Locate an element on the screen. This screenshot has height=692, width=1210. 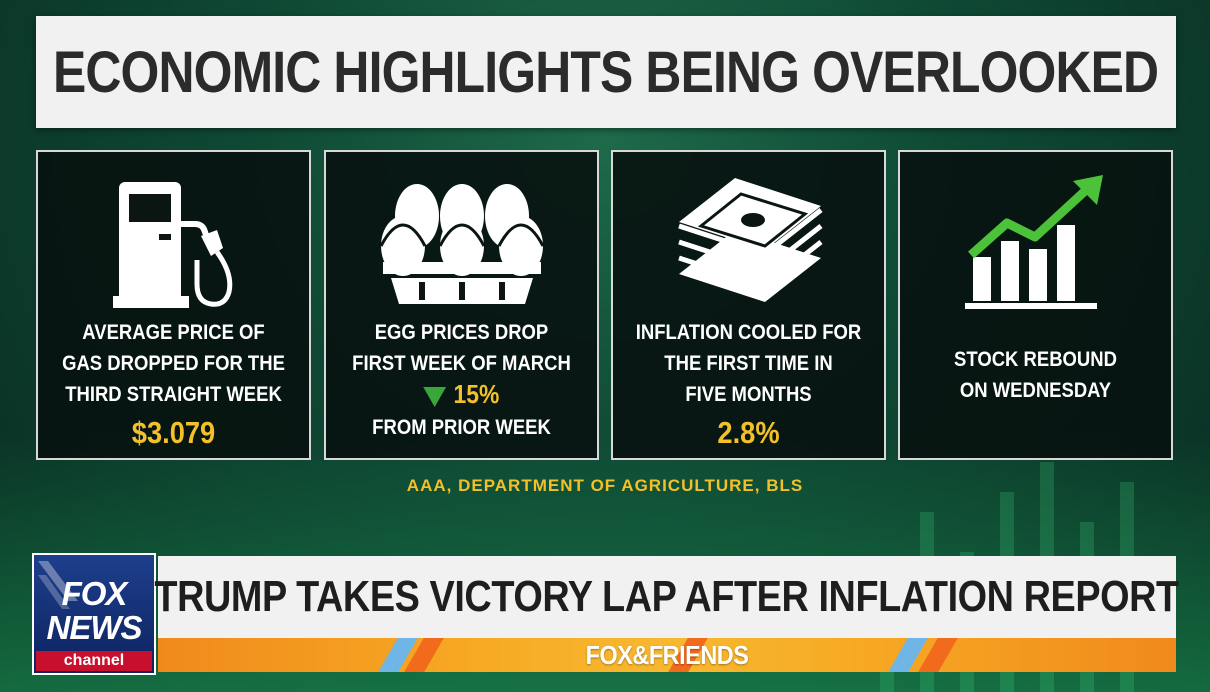
logo-channel-text: channel is located at coordinates (94, 661).